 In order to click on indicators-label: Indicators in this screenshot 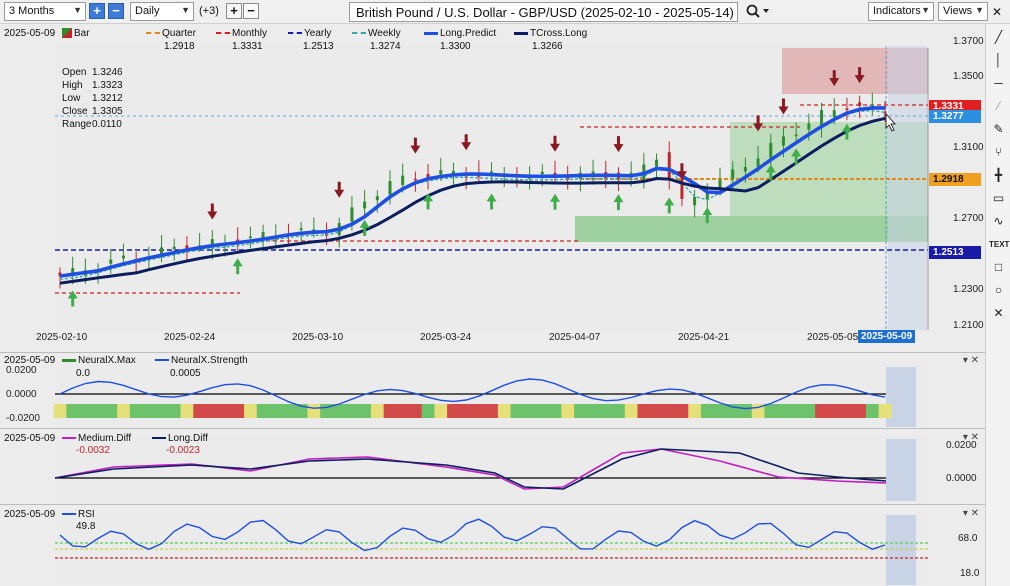, I will do `click(897, 11)`.